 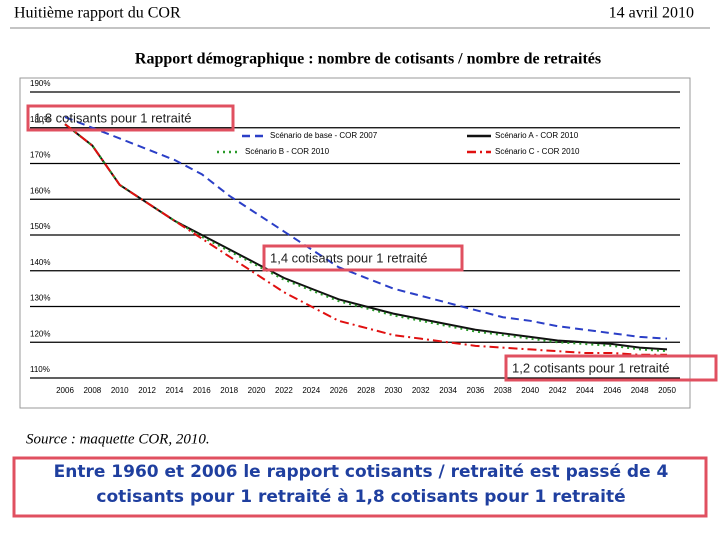 I want to click on x-tick-label: 2038, so click(x=503, y=390).